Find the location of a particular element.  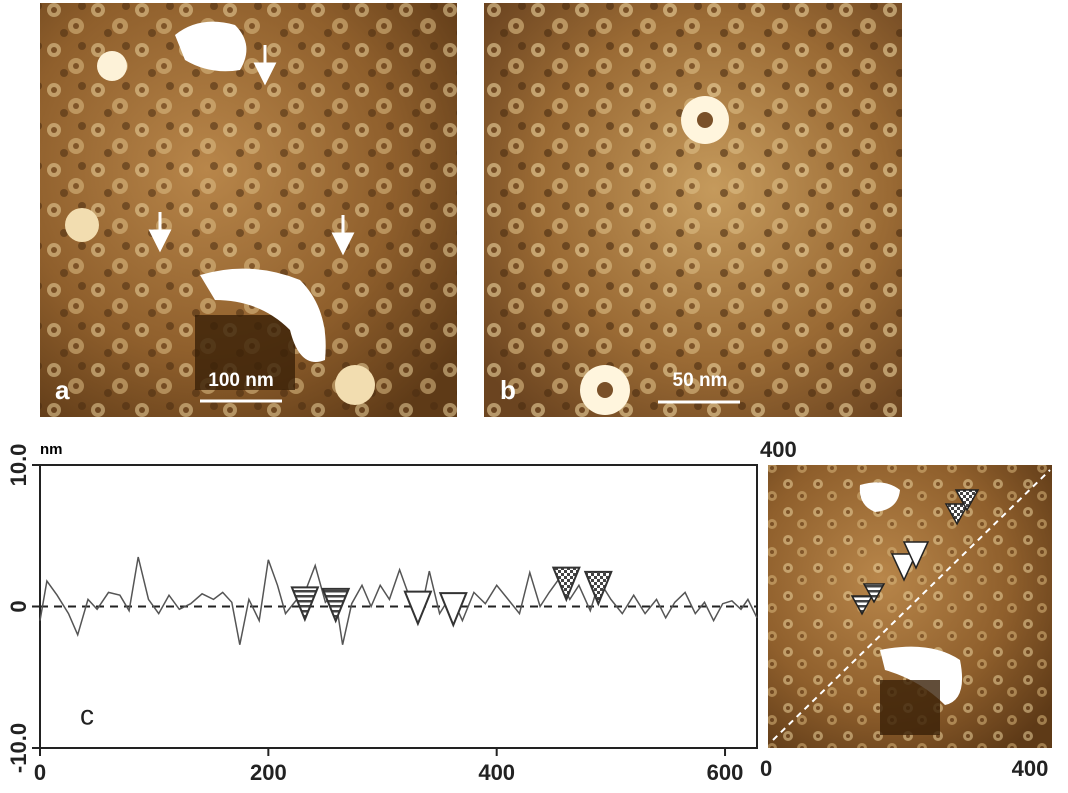

x-tick-label: 0 is located at coordinates (40, 772).